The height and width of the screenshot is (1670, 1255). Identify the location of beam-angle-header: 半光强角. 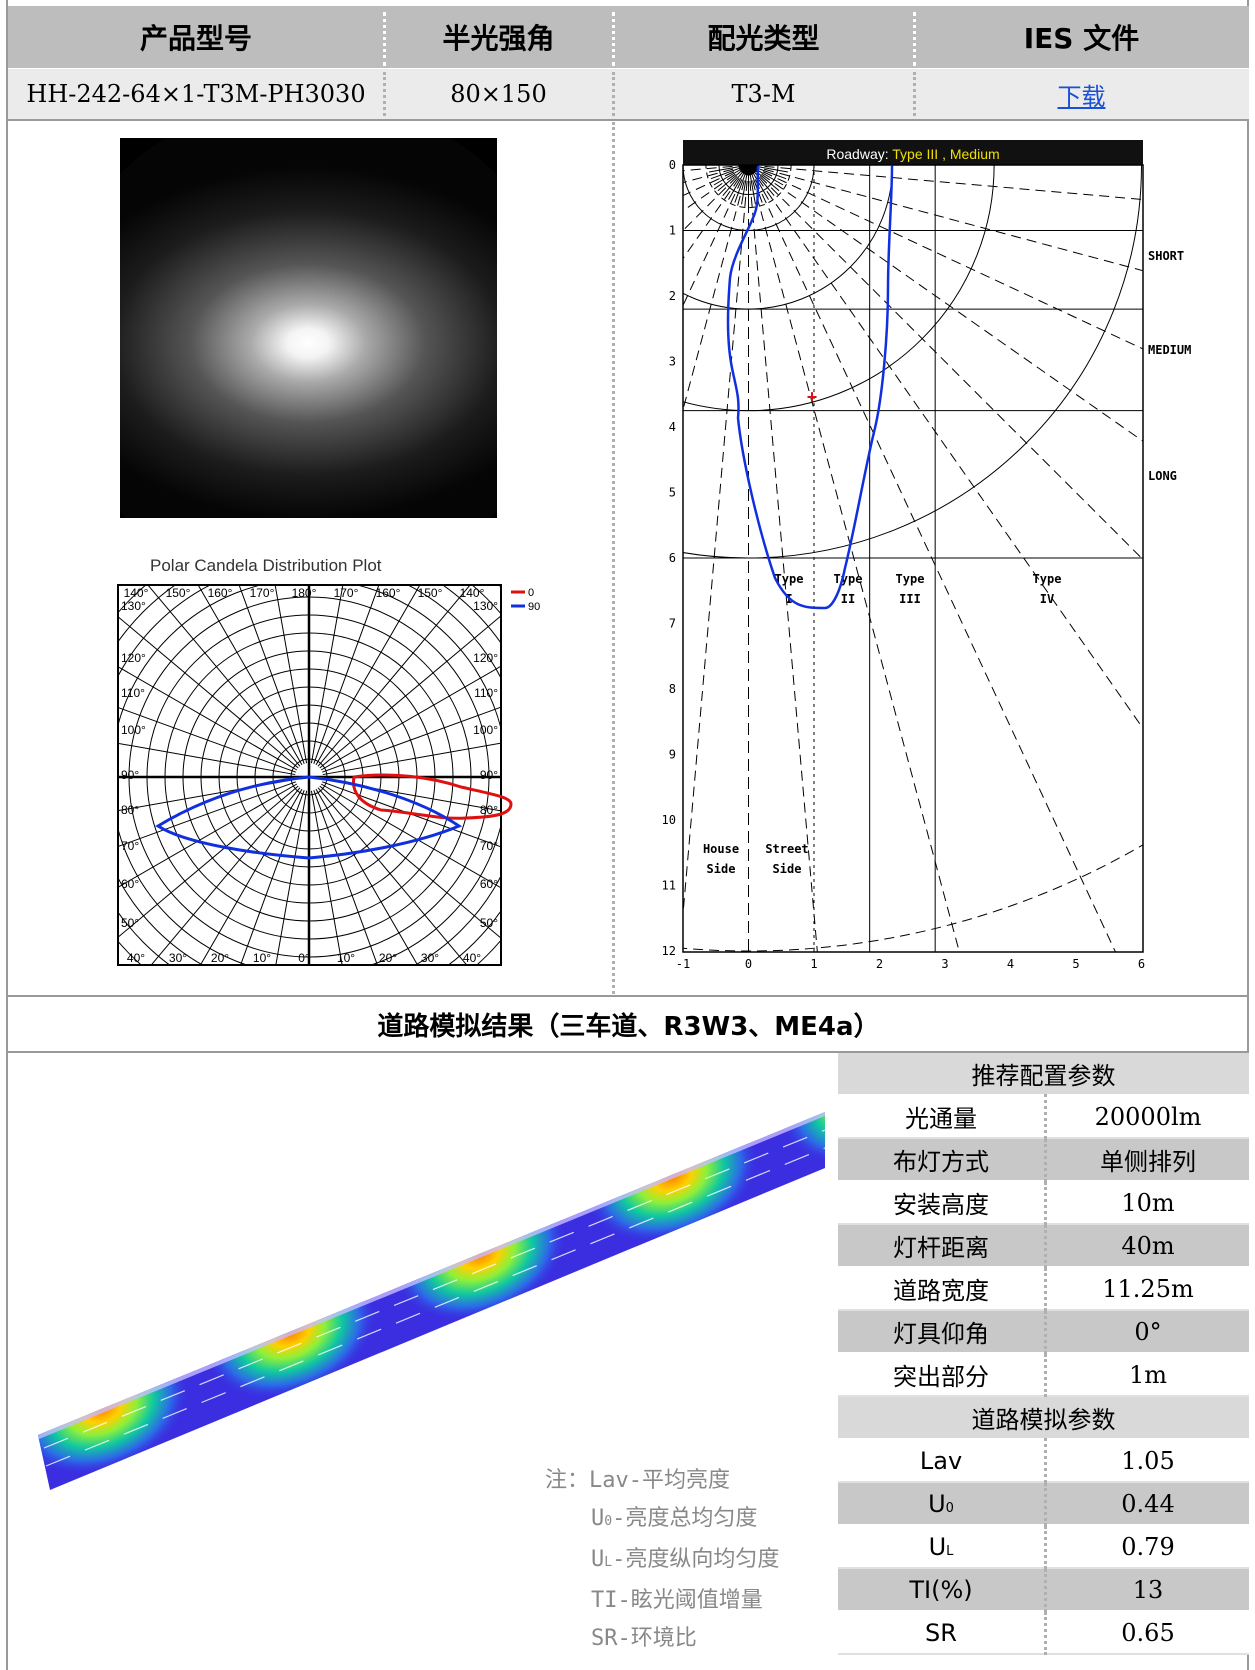
(498, 38).